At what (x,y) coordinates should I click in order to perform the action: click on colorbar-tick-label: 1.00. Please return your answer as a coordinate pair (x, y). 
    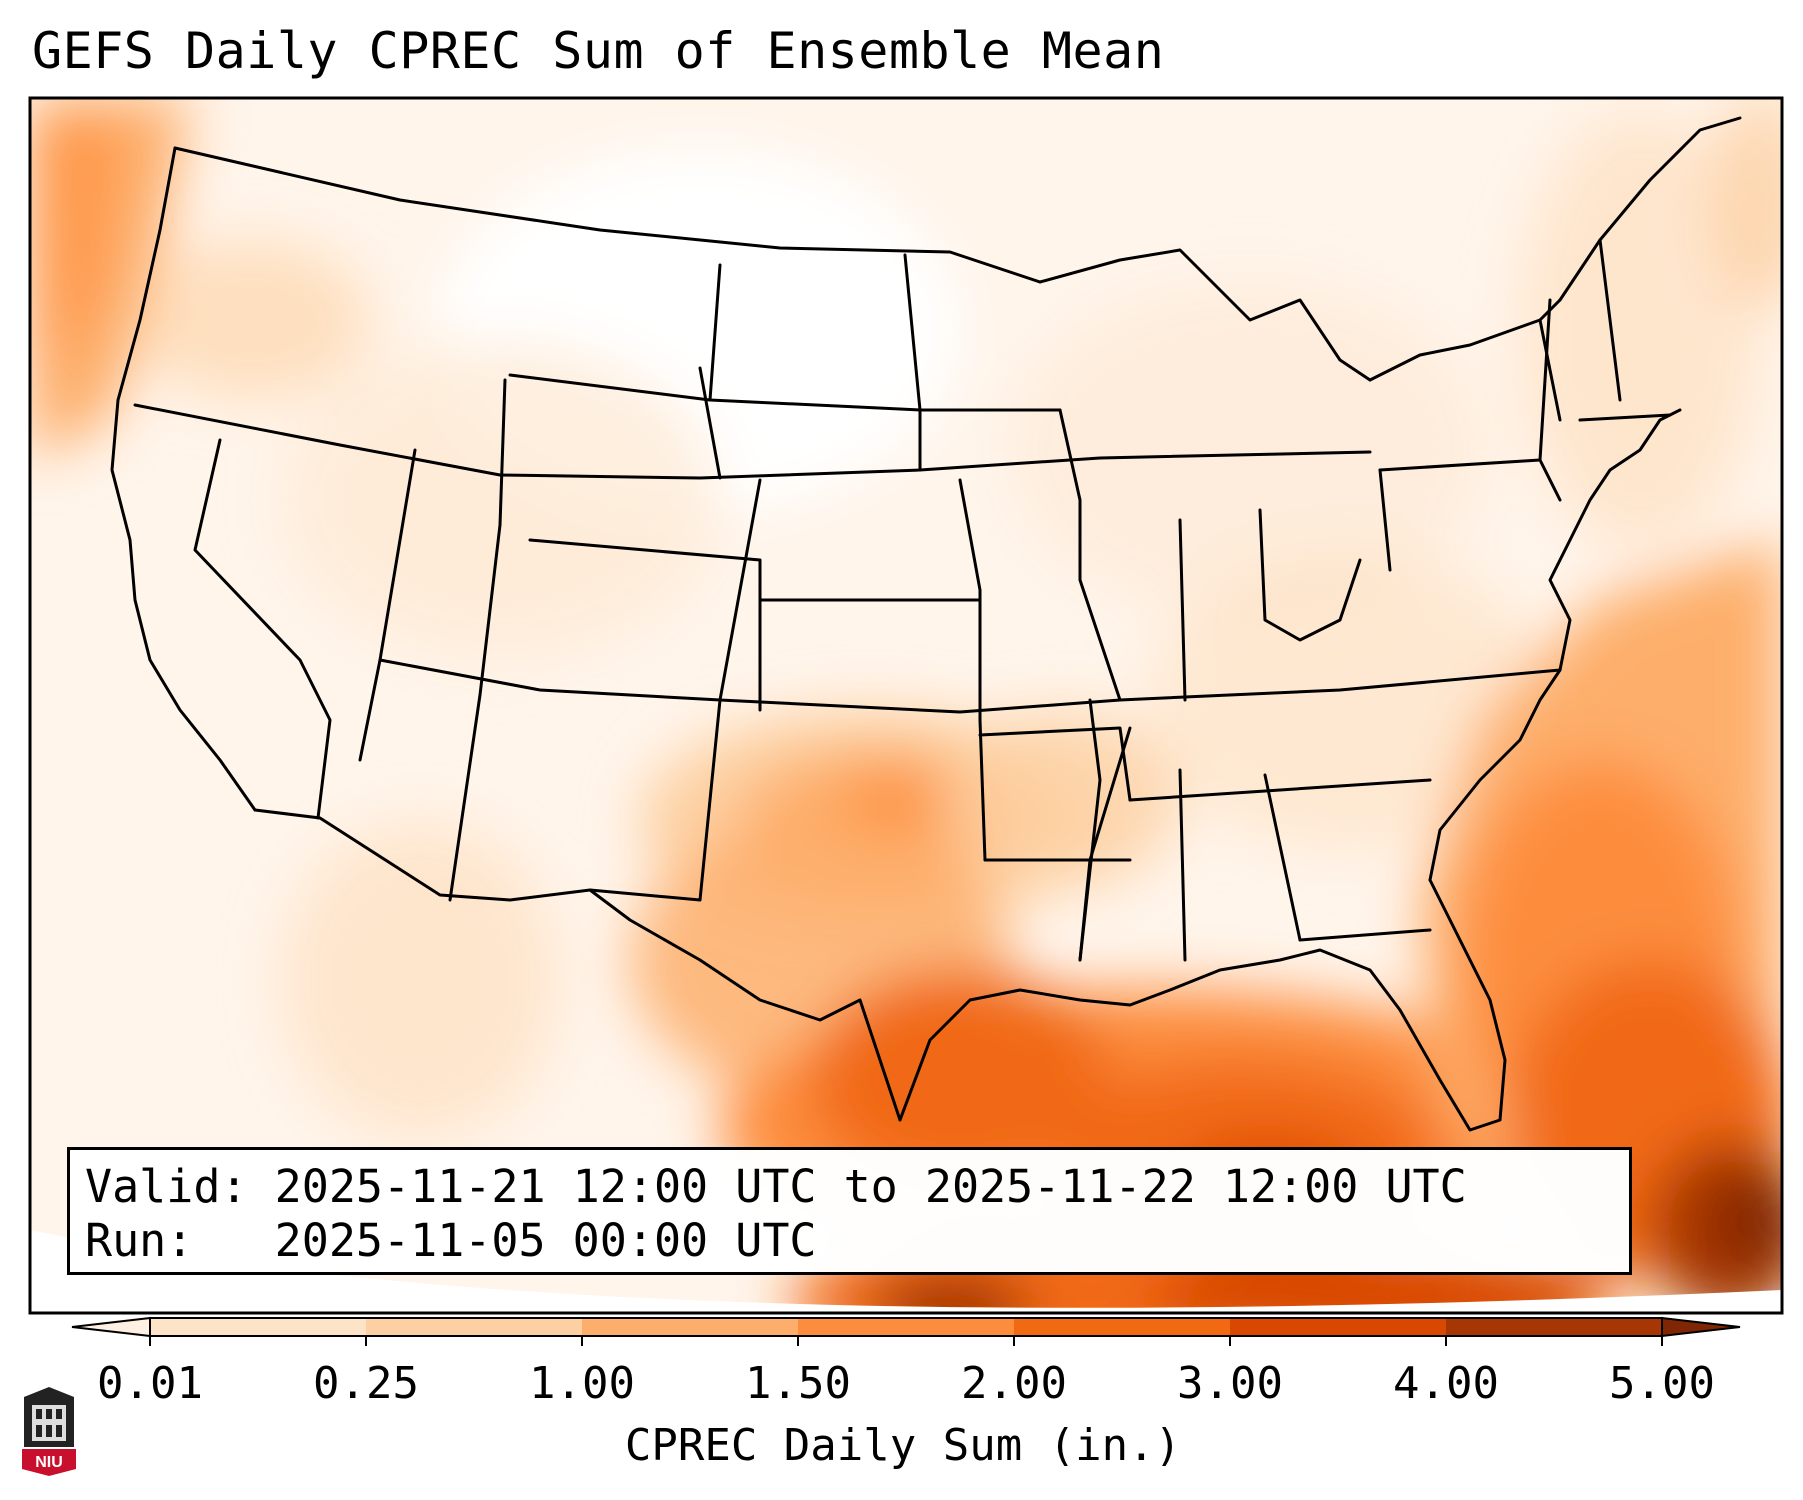
    Looking at the image, I should click on (582, 1383).